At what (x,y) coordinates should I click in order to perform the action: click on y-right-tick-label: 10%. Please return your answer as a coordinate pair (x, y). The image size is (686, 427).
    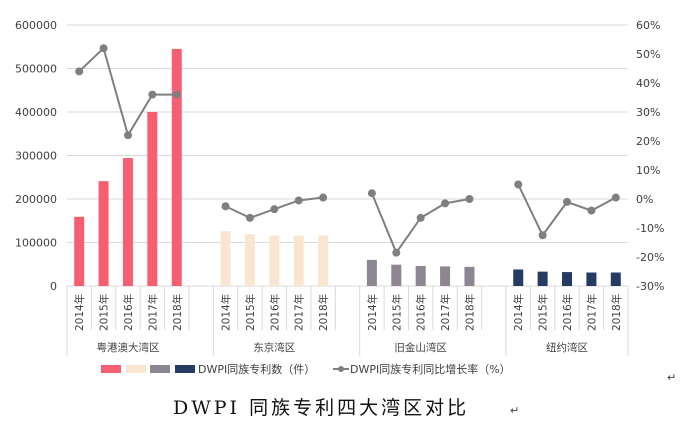
    Looking at the image, I should click on (648, 170).